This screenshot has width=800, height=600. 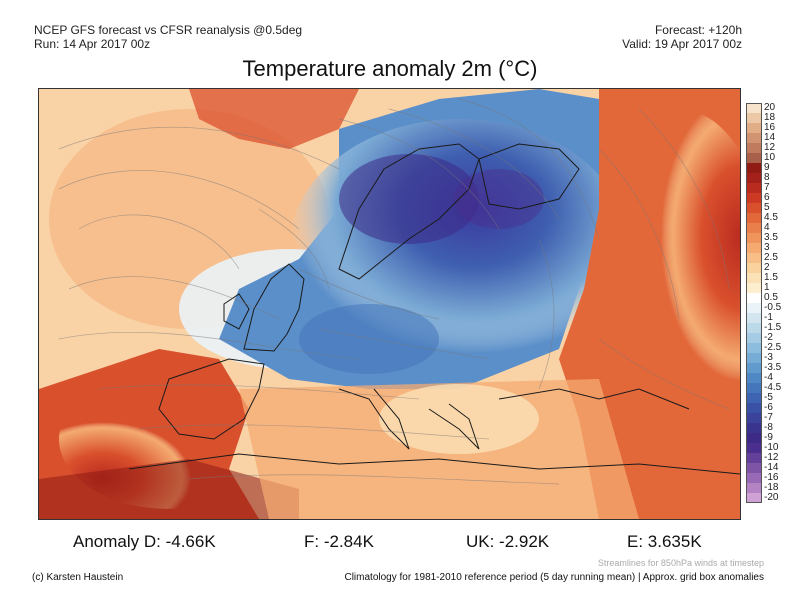 I want to click on colorbar-tick-label: 3, so click(x=767, y=247).